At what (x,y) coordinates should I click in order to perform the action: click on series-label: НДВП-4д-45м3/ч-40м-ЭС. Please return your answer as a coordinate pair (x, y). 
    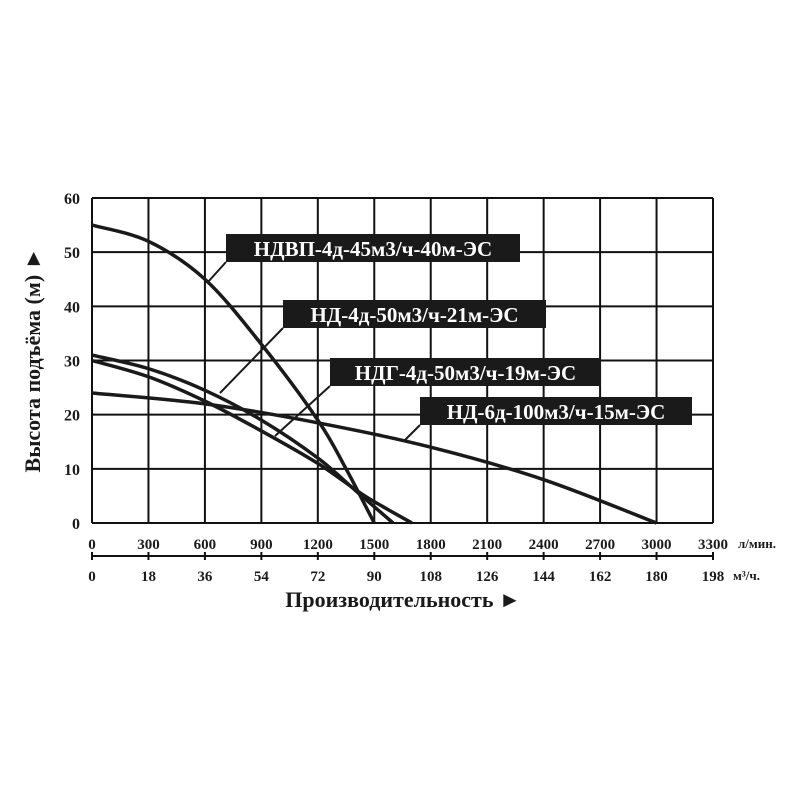
    Looking at the image, I should click on (373, 249).